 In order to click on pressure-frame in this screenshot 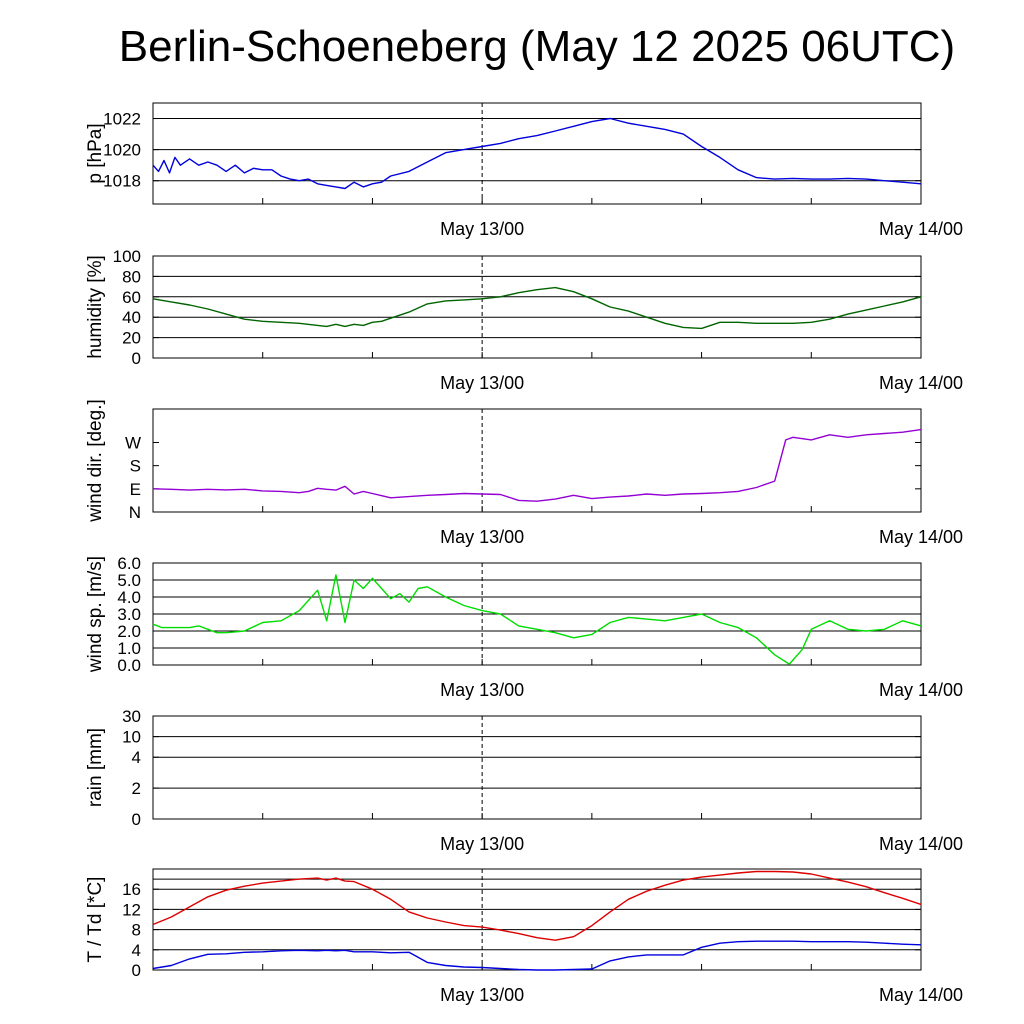, I will do `click(537, 153)`.